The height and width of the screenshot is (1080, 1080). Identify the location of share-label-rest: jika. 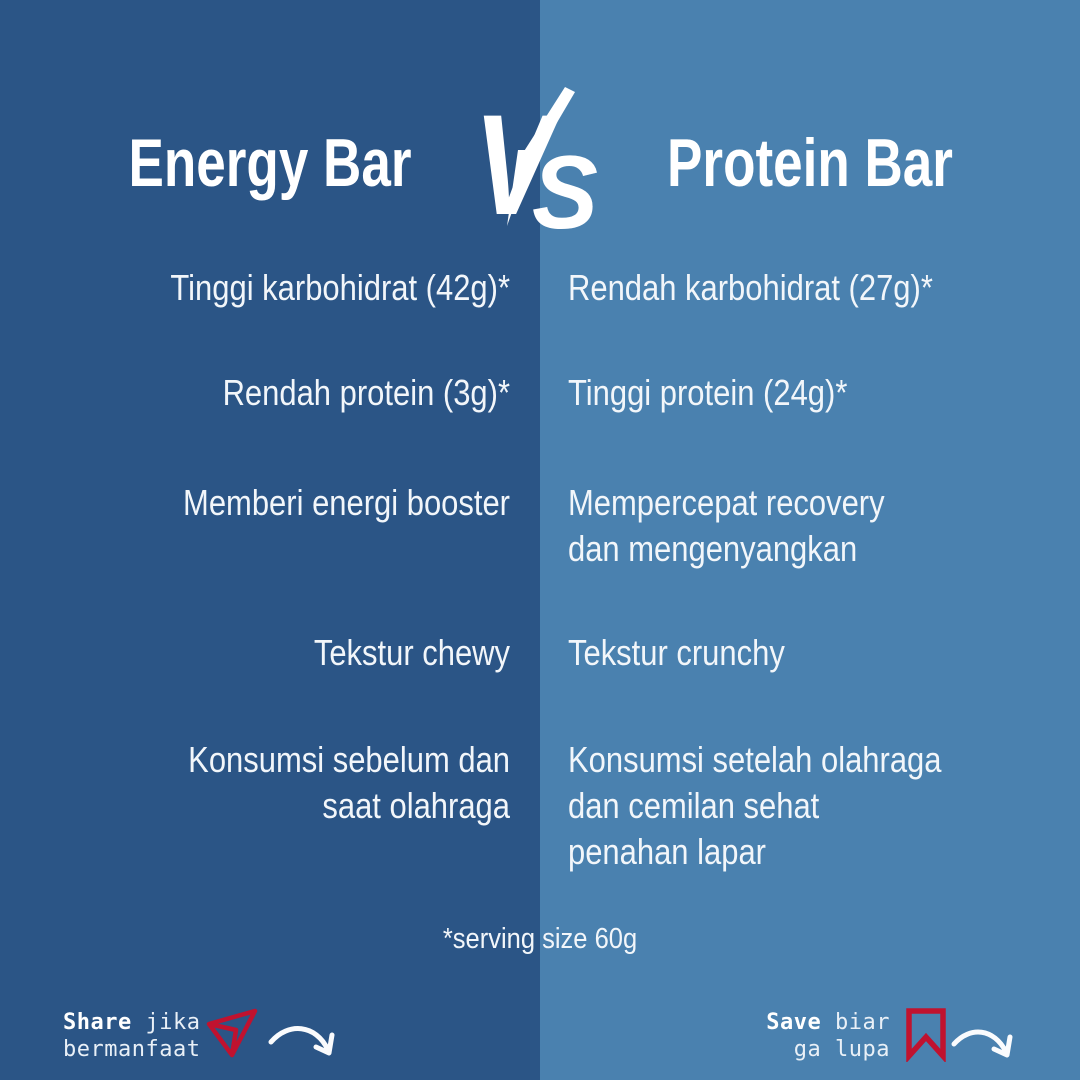
(166, 1022).